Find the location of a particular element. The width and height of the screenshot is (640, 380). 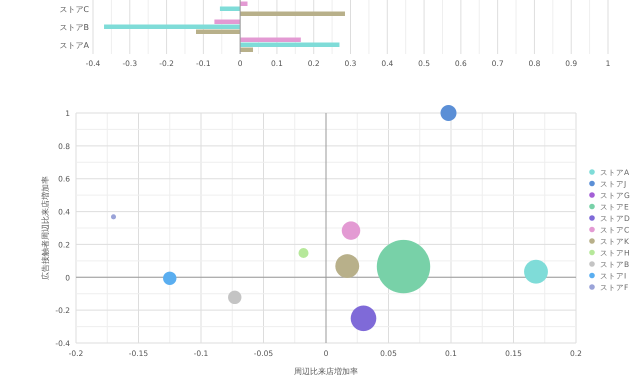

y-tick-label: ストアB is located at coordinates (74, 27).